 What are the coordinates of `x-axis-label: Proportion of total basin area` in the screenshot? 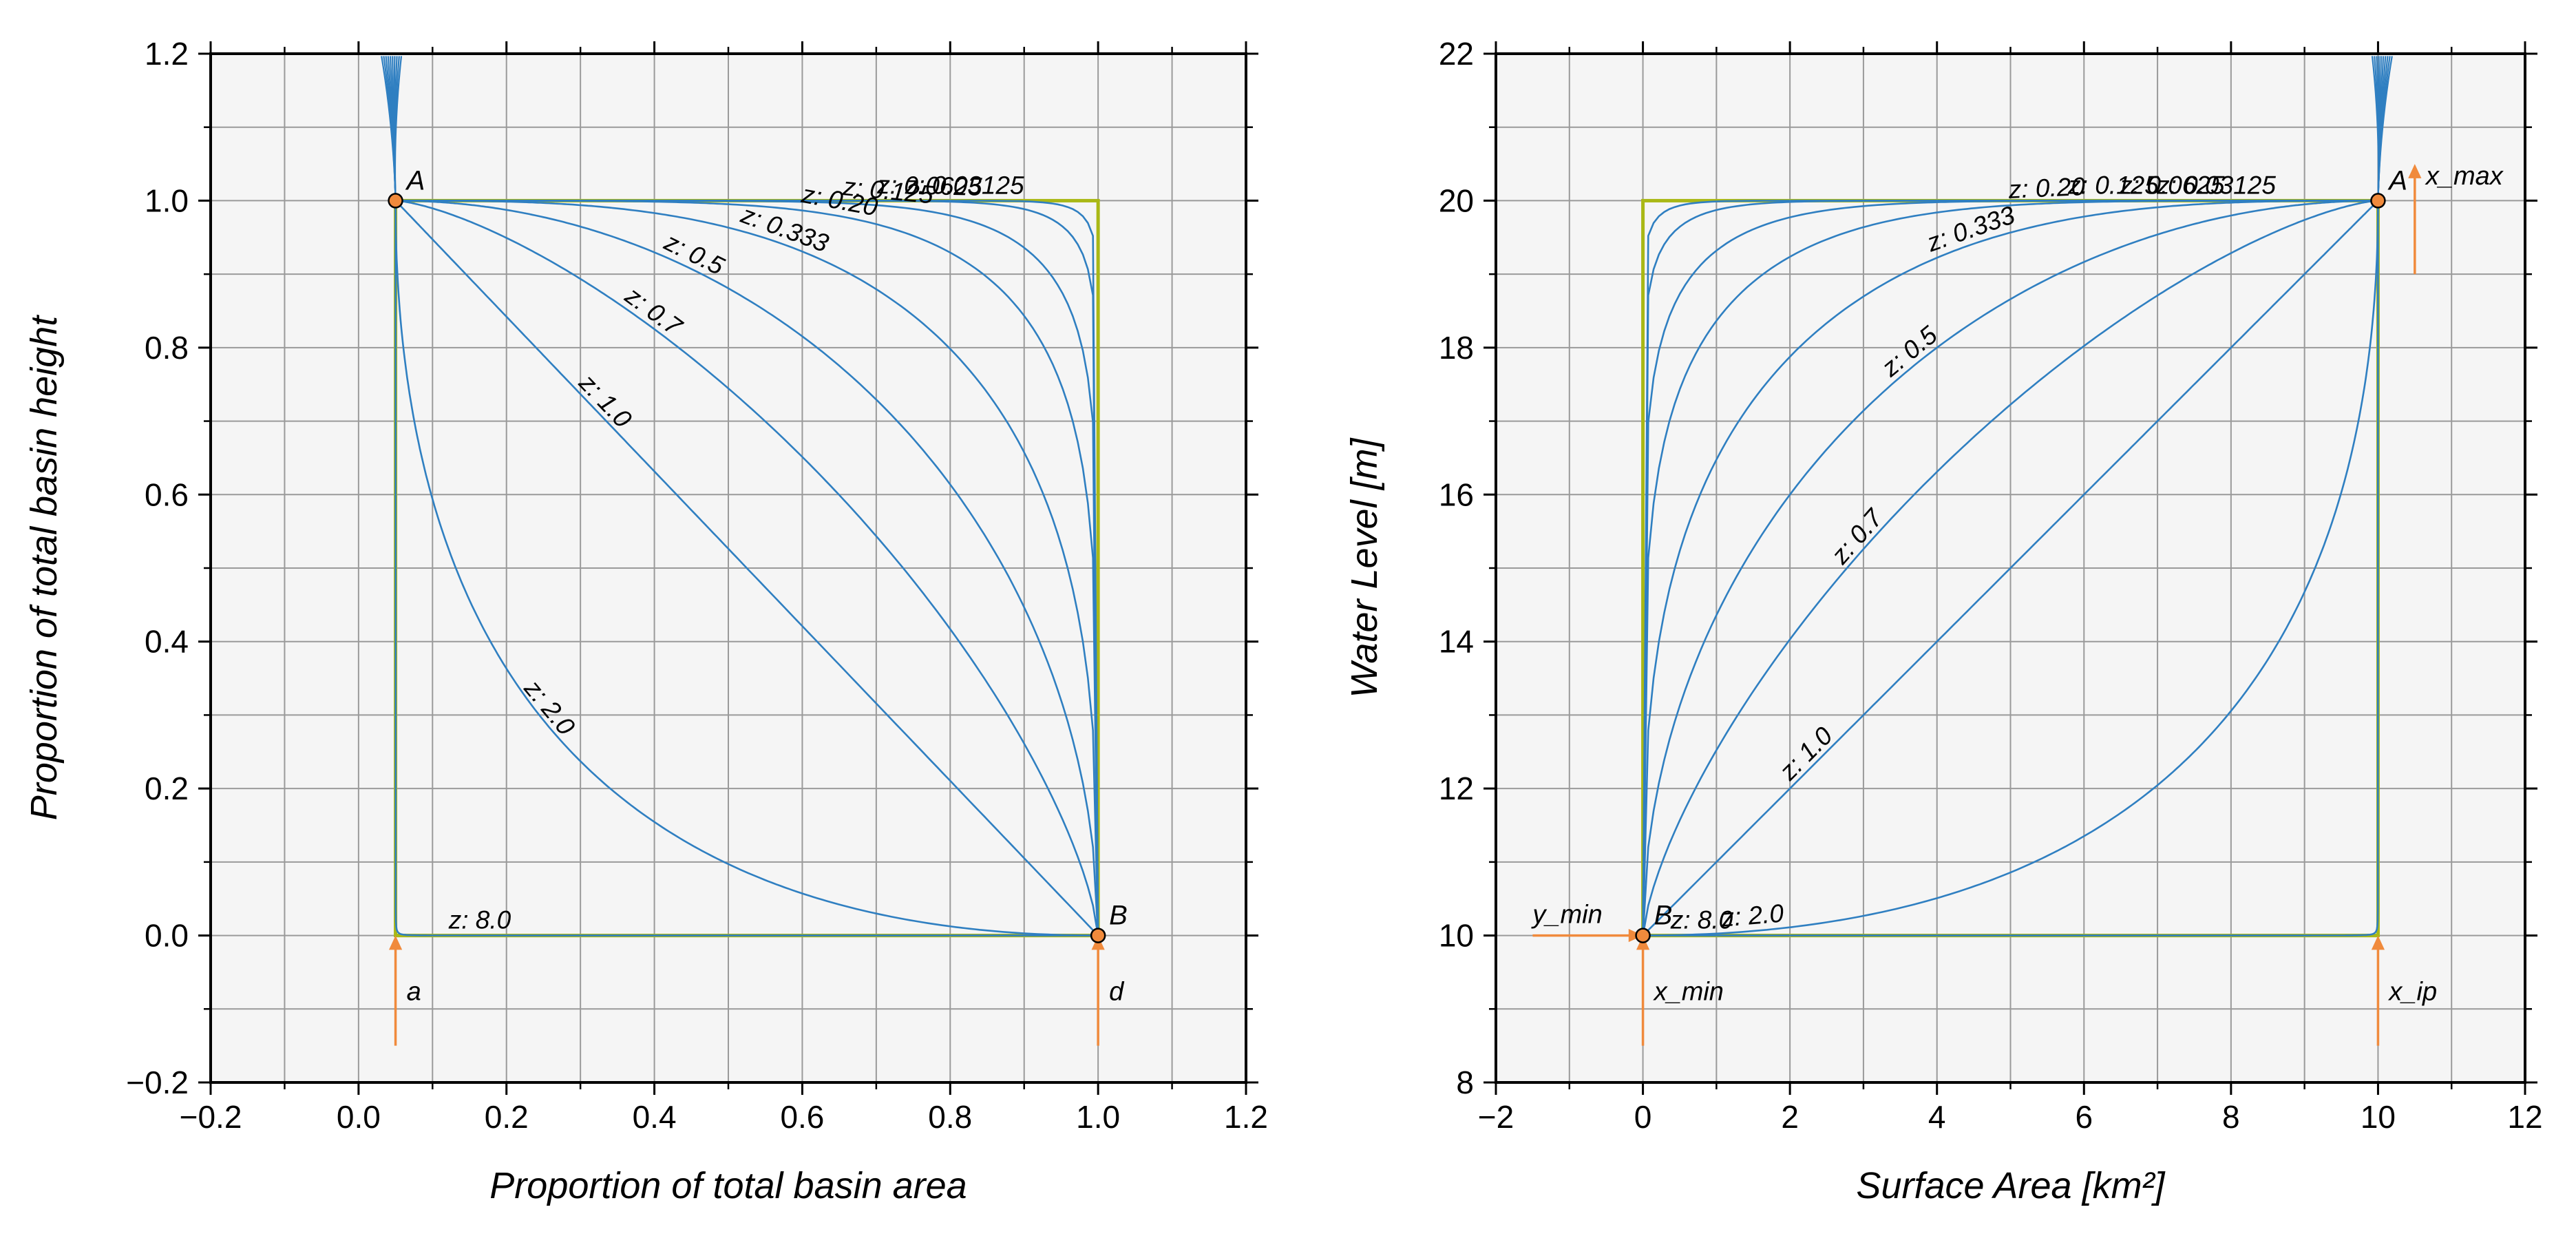 It's located at (728, 1185).